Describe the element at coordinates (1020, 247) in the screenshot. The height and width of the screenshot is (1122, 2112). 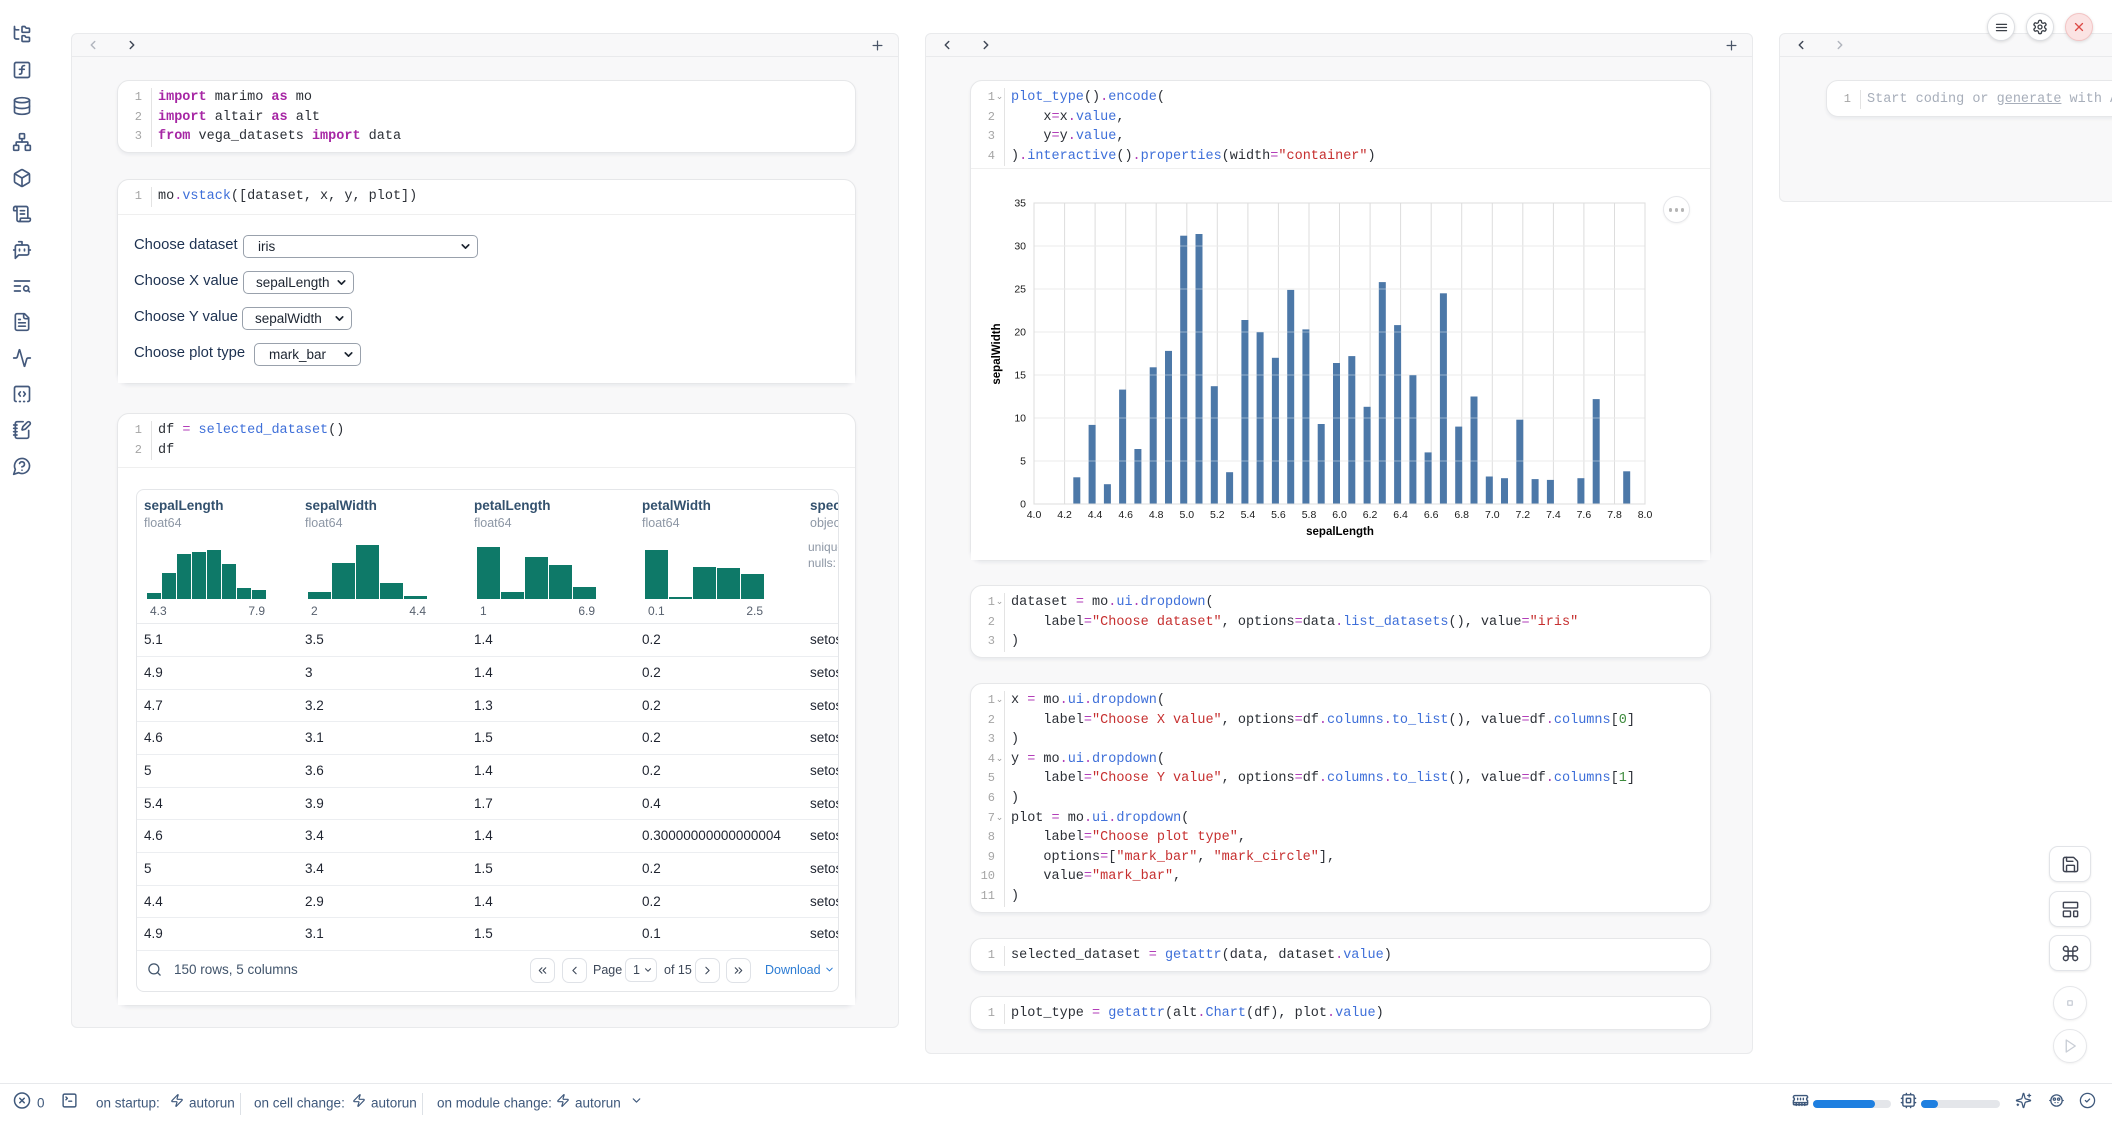
I see `svg-text: 30` at that location.